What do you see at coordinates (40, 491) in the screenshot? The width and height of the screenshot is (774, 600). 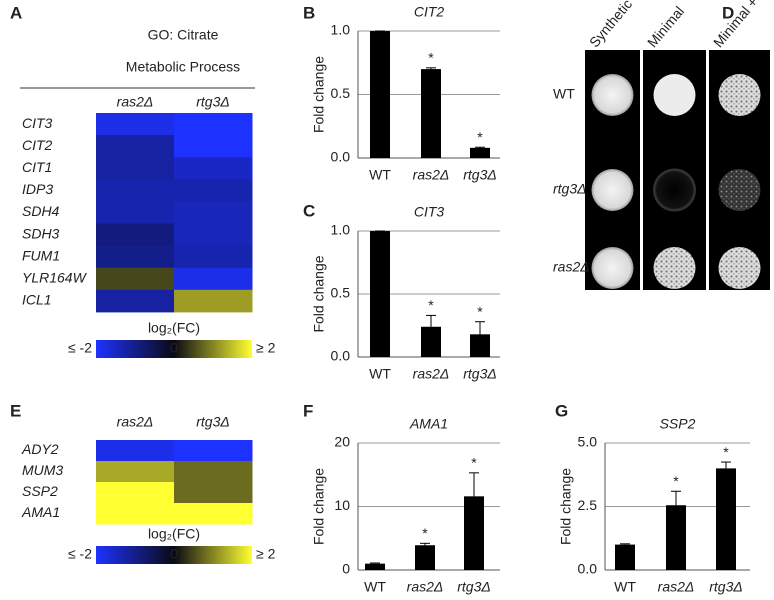 I see `row-label: SSP2` at bounding box center [40, 491].